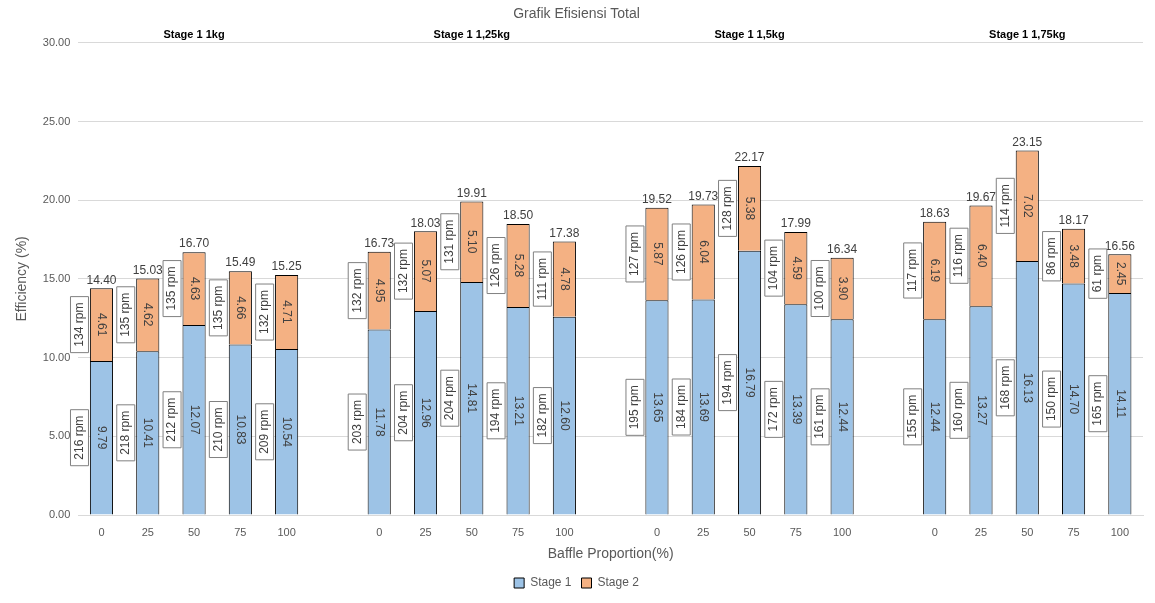  Describe the element at coordinates (194, 420) in the screenshot. I see `data-label: 12.07` at that location.